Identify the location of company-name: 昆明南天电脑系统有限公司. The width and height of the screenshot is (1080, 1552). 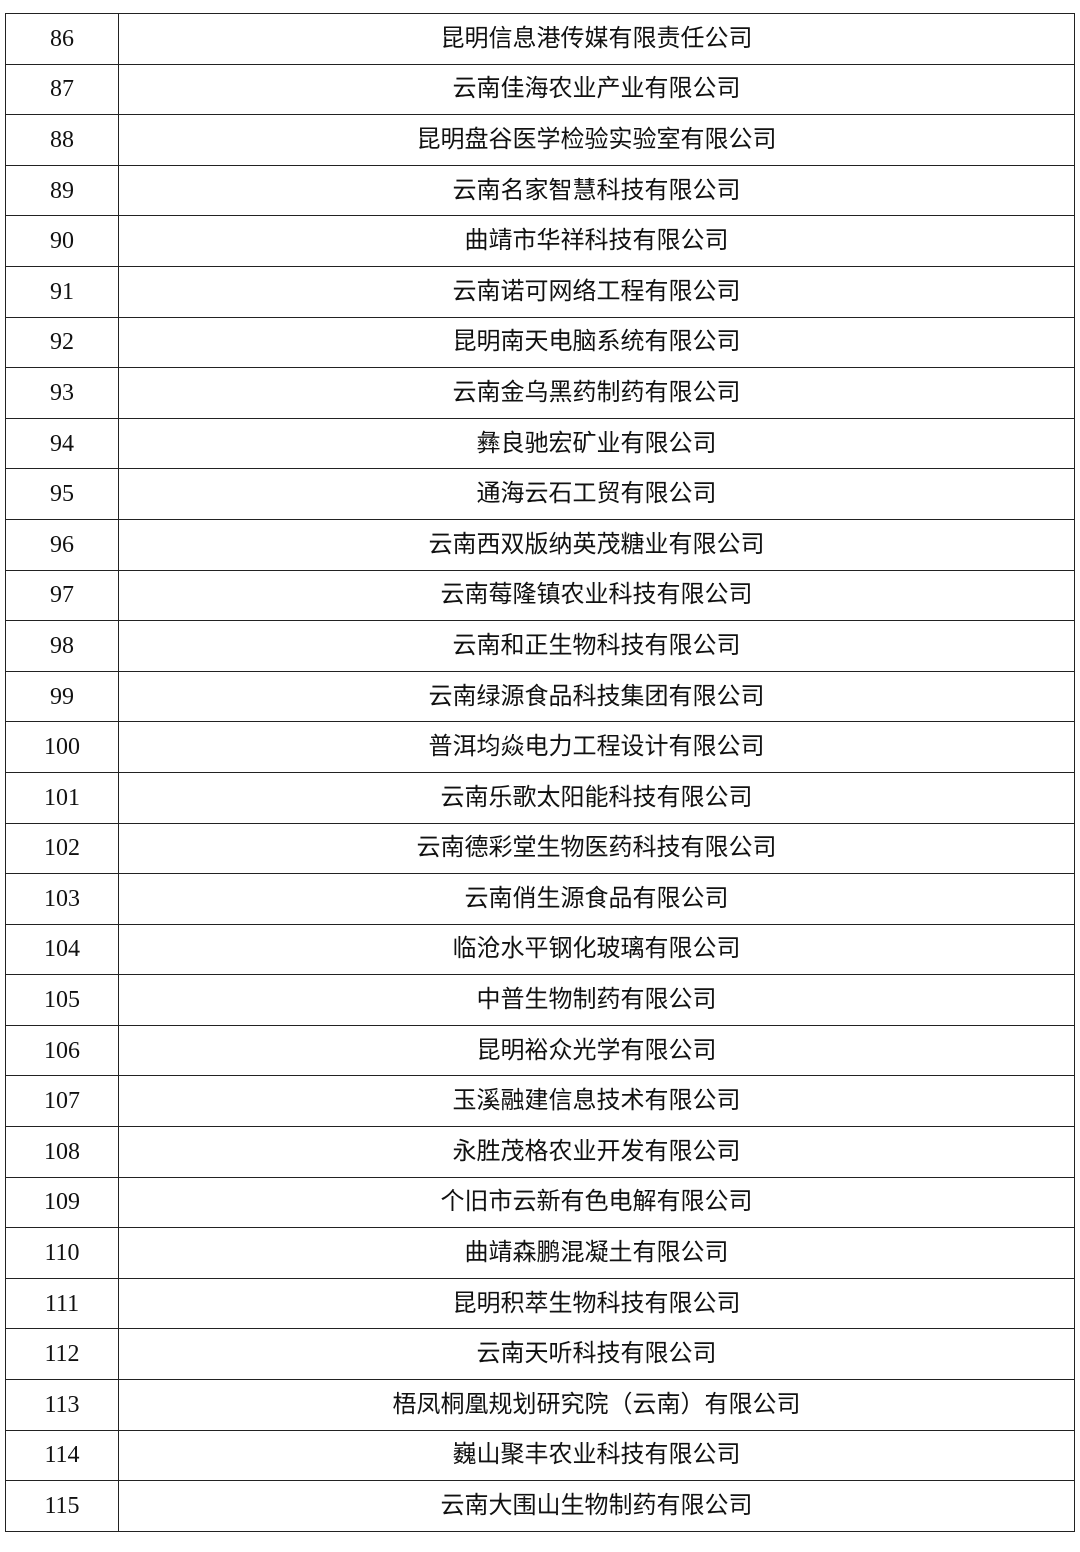
(596, 342).